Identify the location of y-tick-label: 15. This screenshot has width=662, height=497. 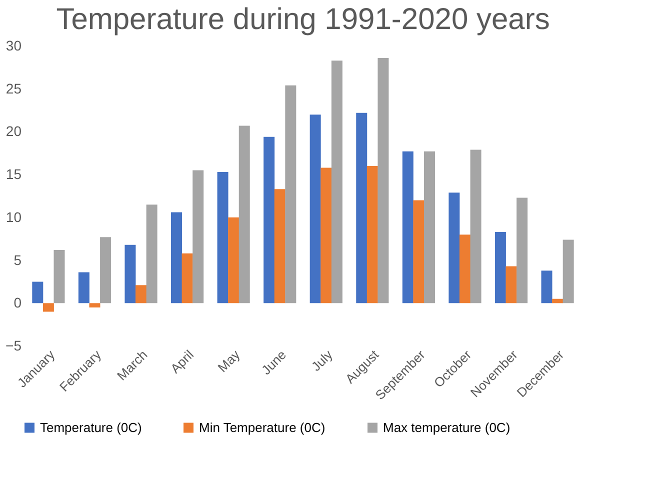
(14, 174).